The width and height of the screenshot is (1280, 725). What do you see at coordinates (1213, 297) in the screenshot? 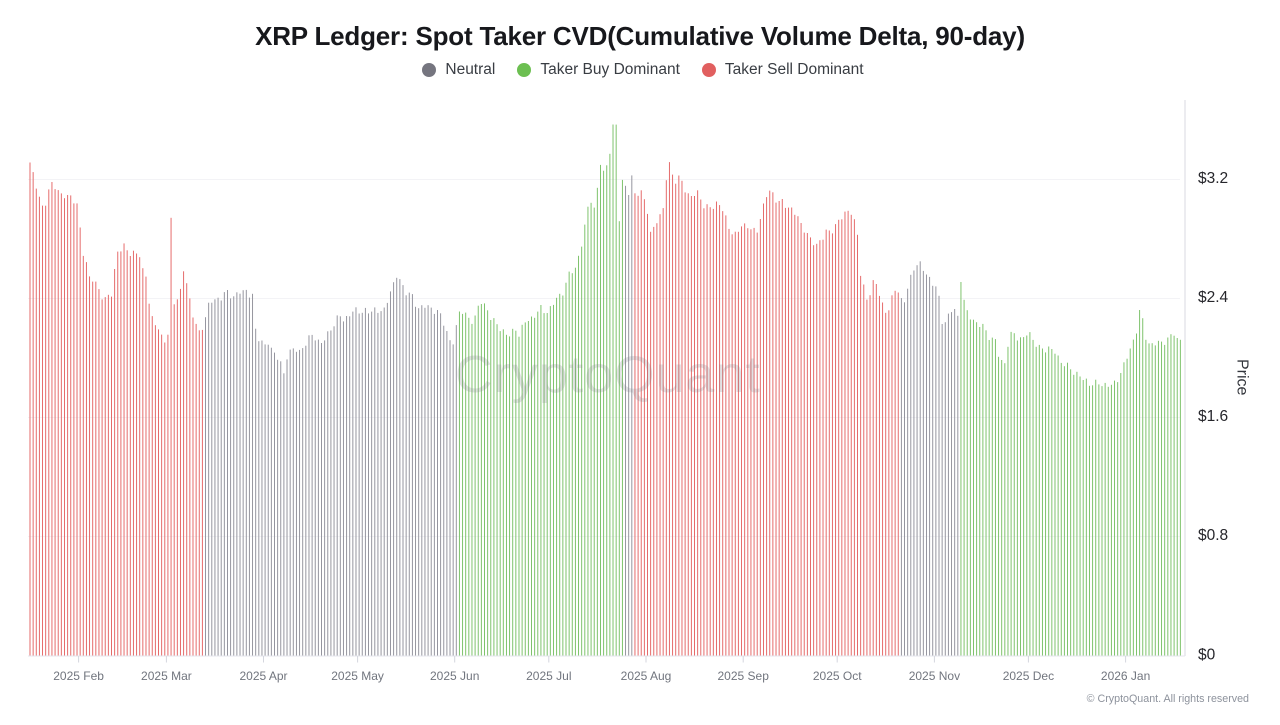
I see `svg-text: $2.4` at bounding box center [1213, 297].